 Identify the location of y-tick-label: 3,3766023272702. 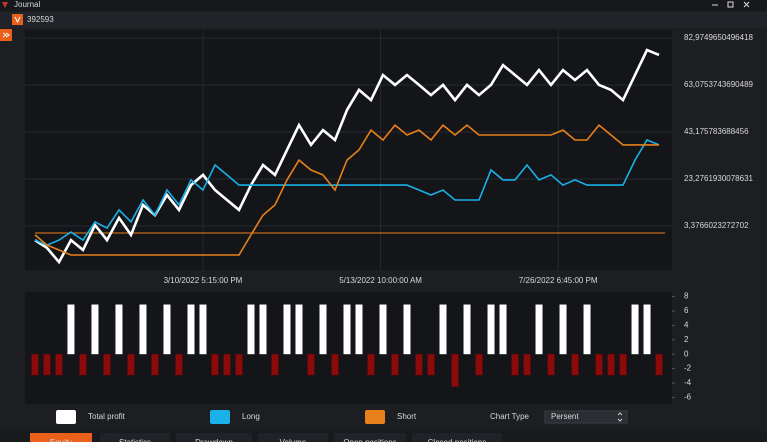
(716, 225).